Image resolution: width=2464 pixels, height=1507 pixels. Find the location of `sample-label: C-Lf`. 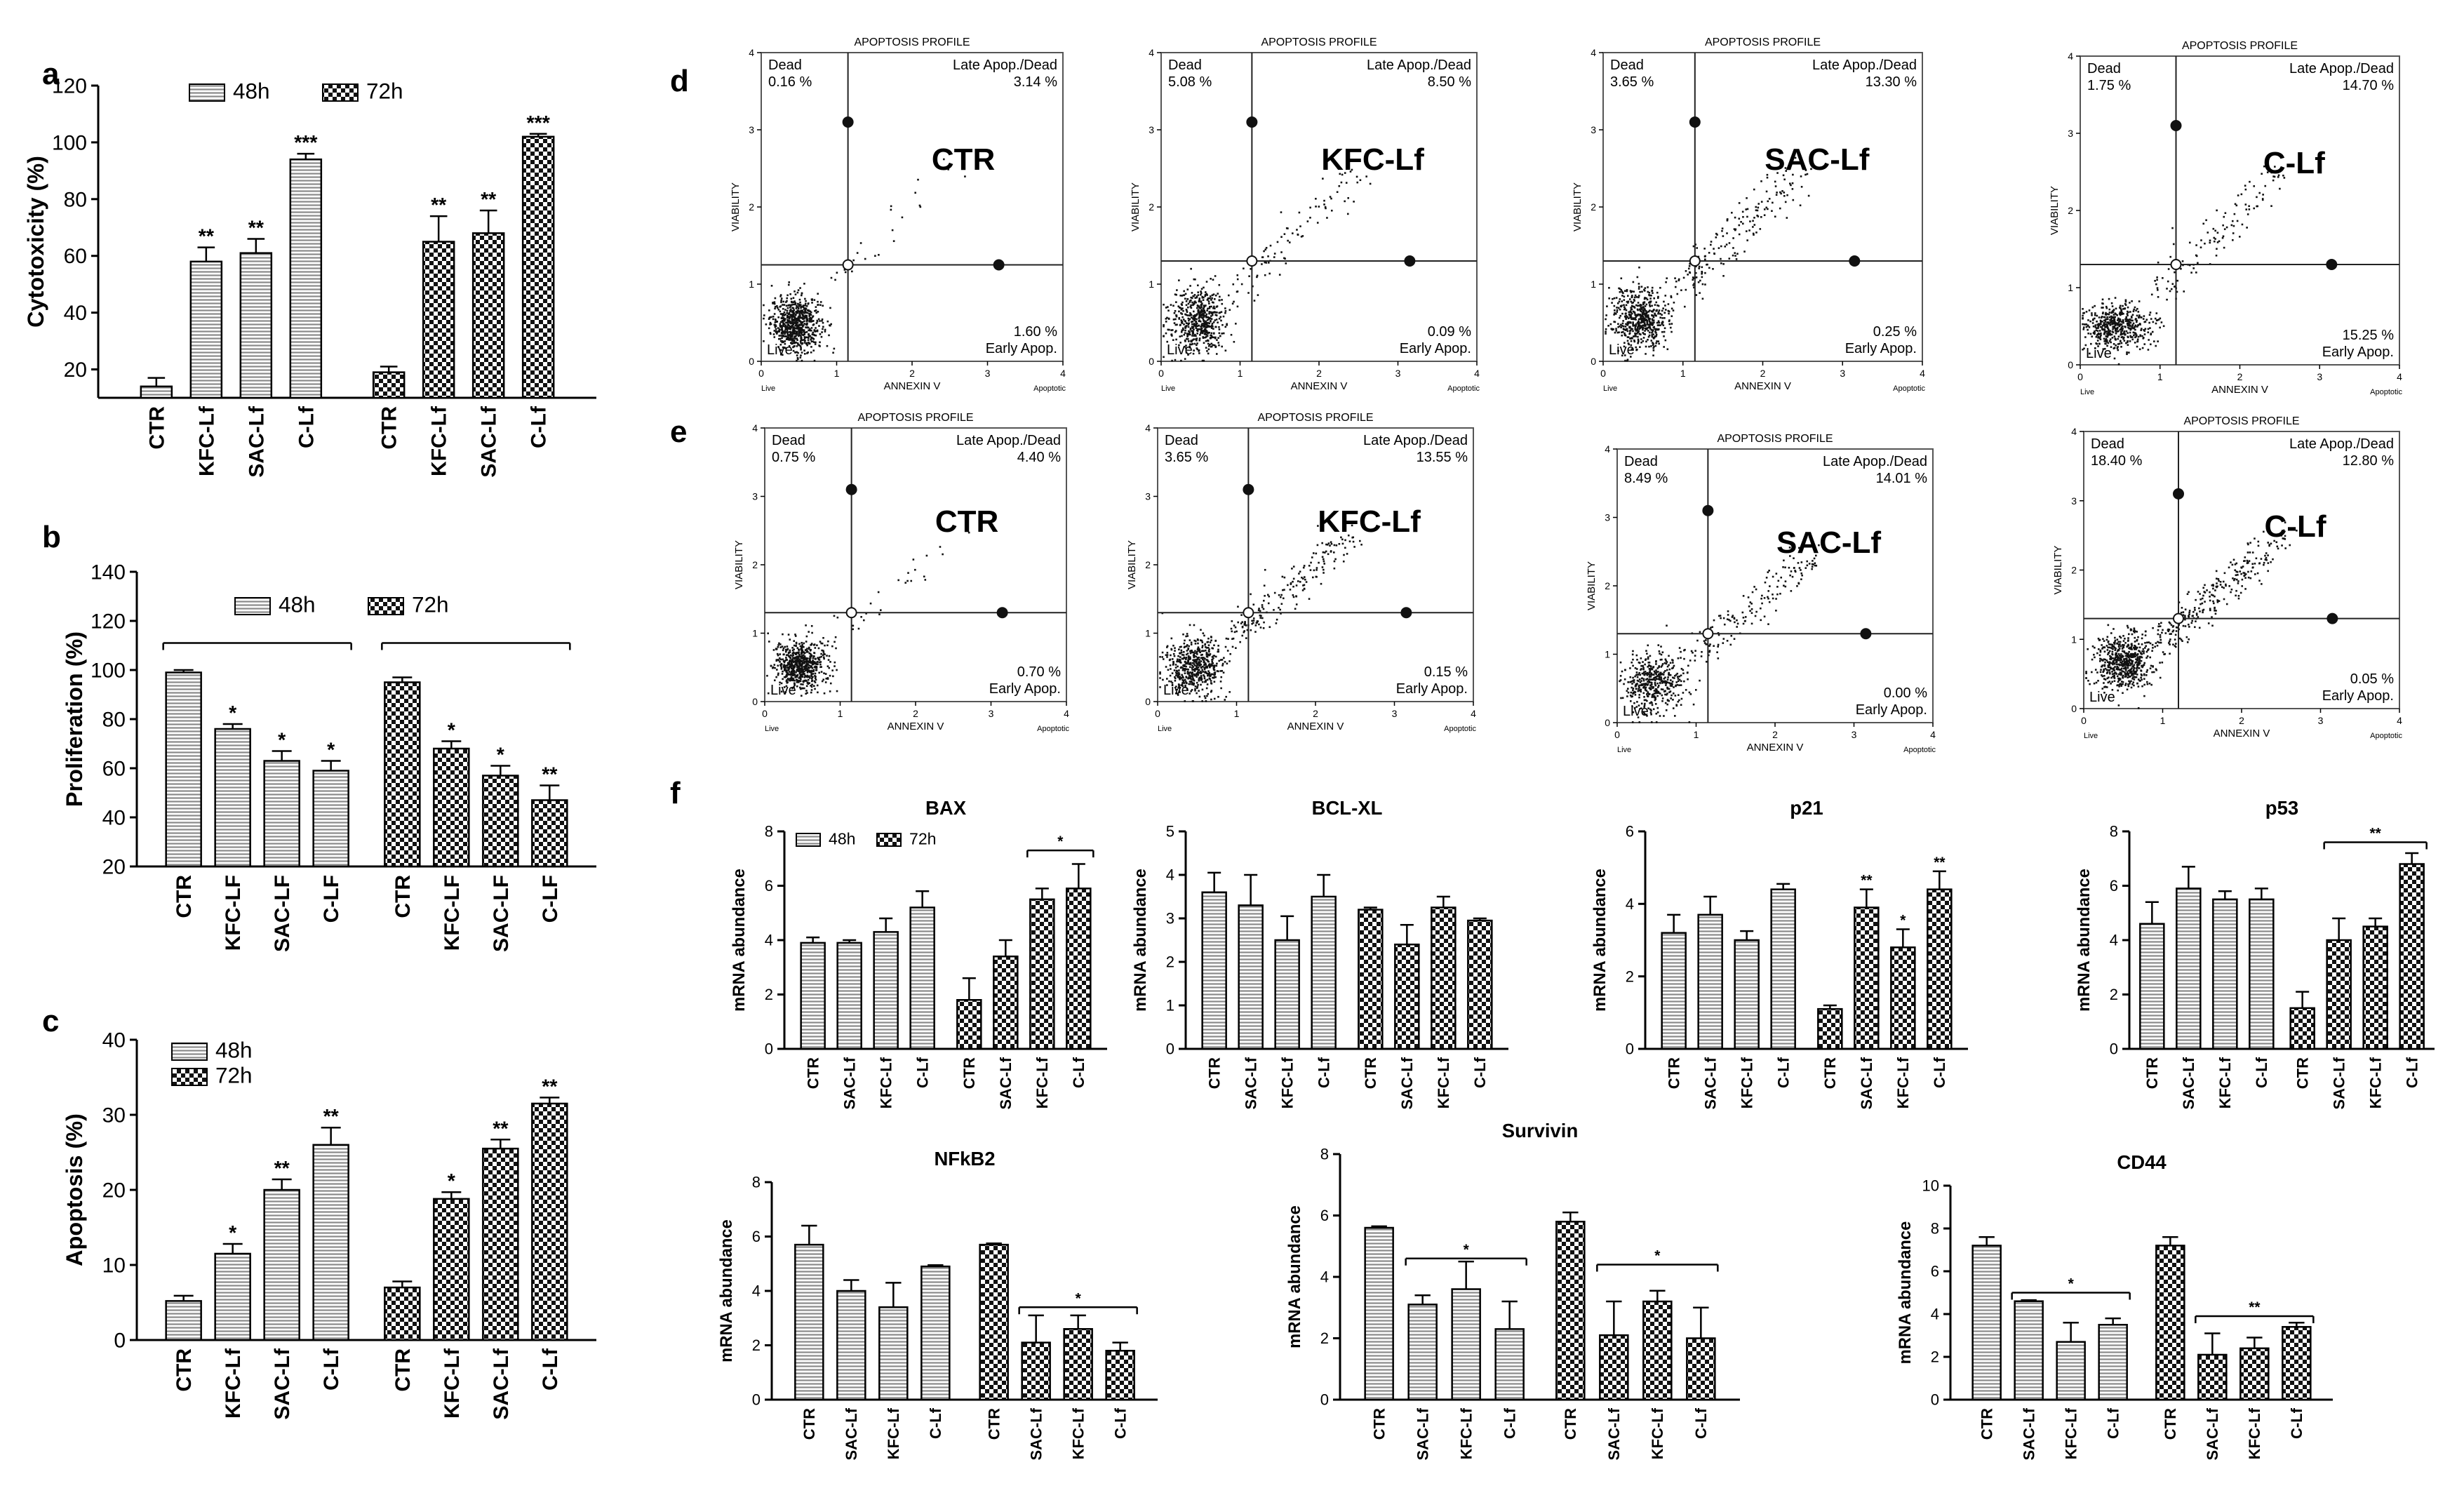

sample-label: C-Lf is located at coordinates (2294, 163).